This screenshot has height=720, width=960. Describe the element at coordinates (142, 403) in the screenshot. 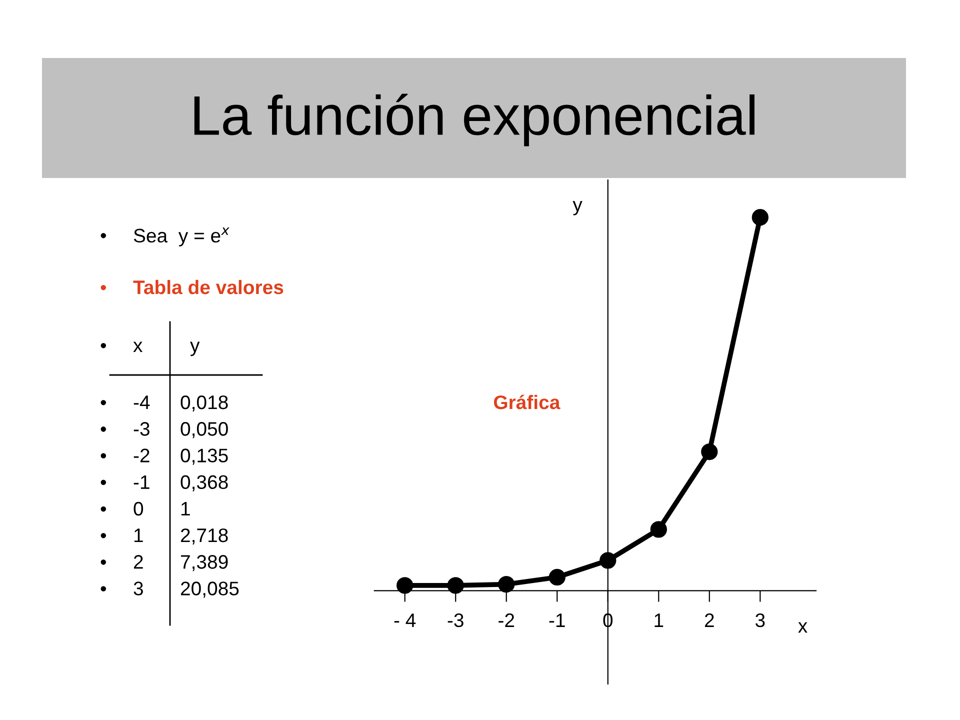

I see `text: -4` at that location.